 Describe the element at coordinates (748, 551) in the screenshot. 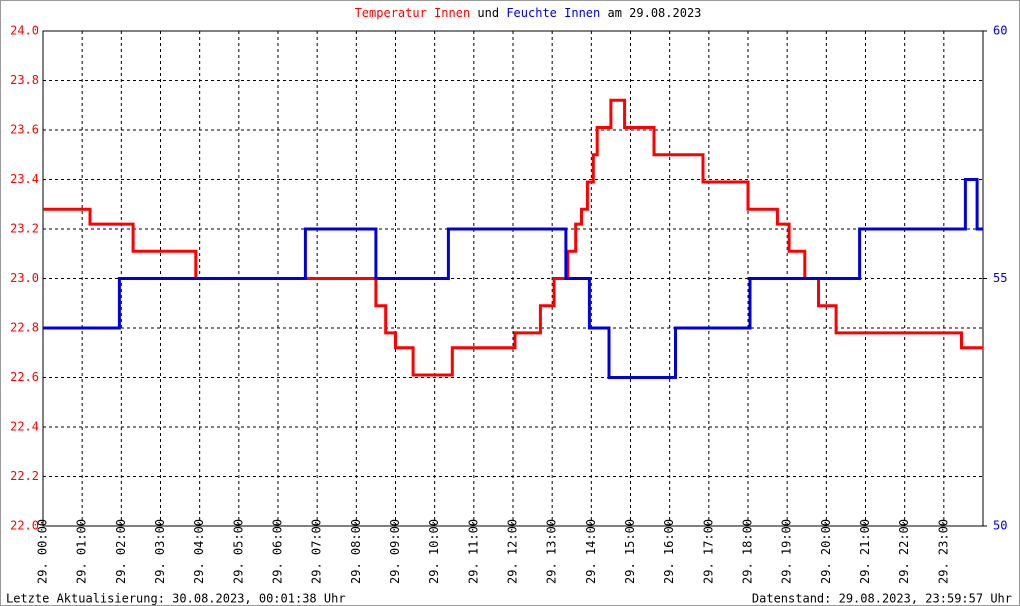

I see `x-tick-label: 29. 18:00` at that location.